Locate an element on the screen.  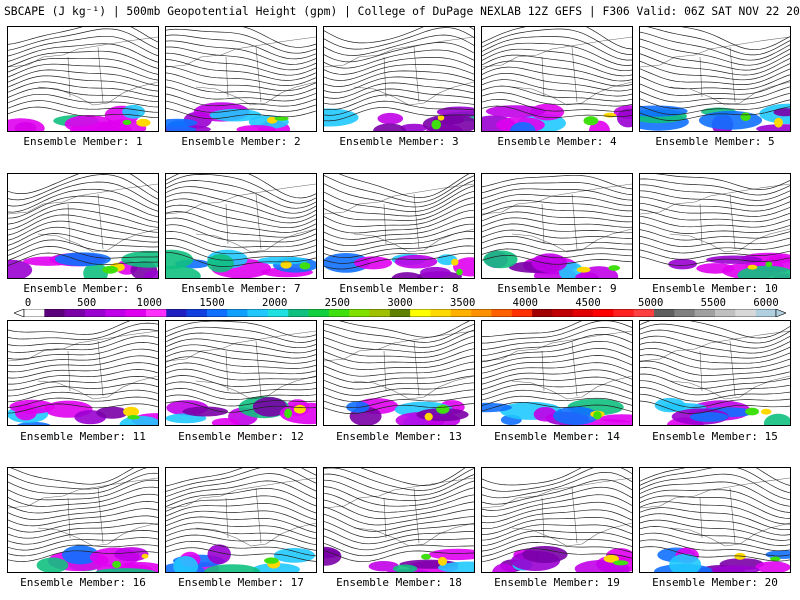
ensemble-member-label: Ensemble Member: 11 is located at coordinates (83, 436).